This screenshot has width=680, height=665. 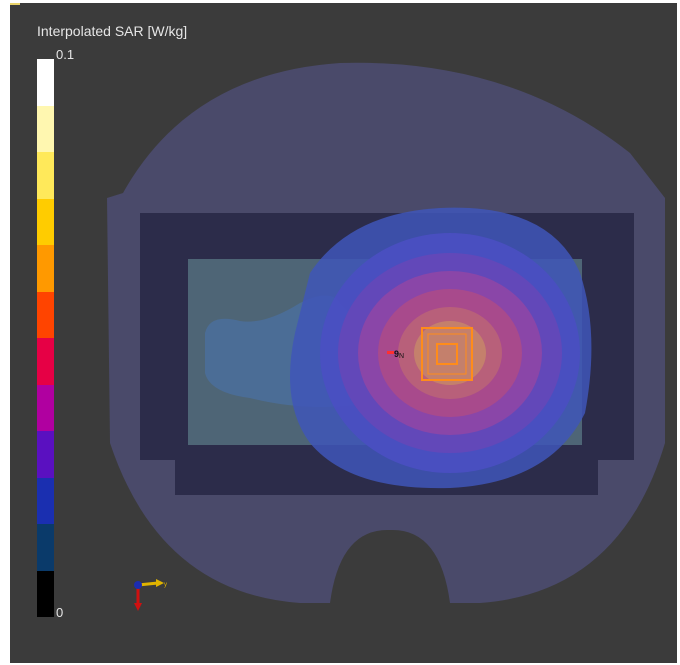 I want to click on z-axis-arrowhead, so click(x=138, y=607).